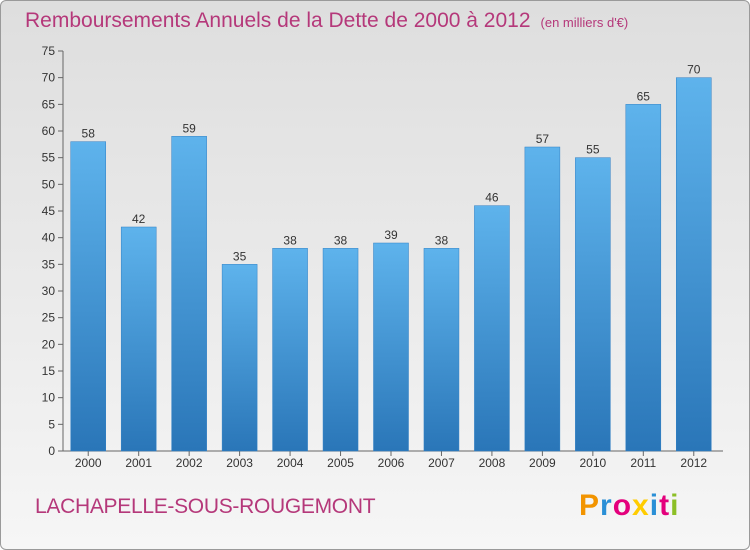  Describe the element at coordinates (441, 463) in the screenshot. I see `x-tick-label: 2007` at that location.